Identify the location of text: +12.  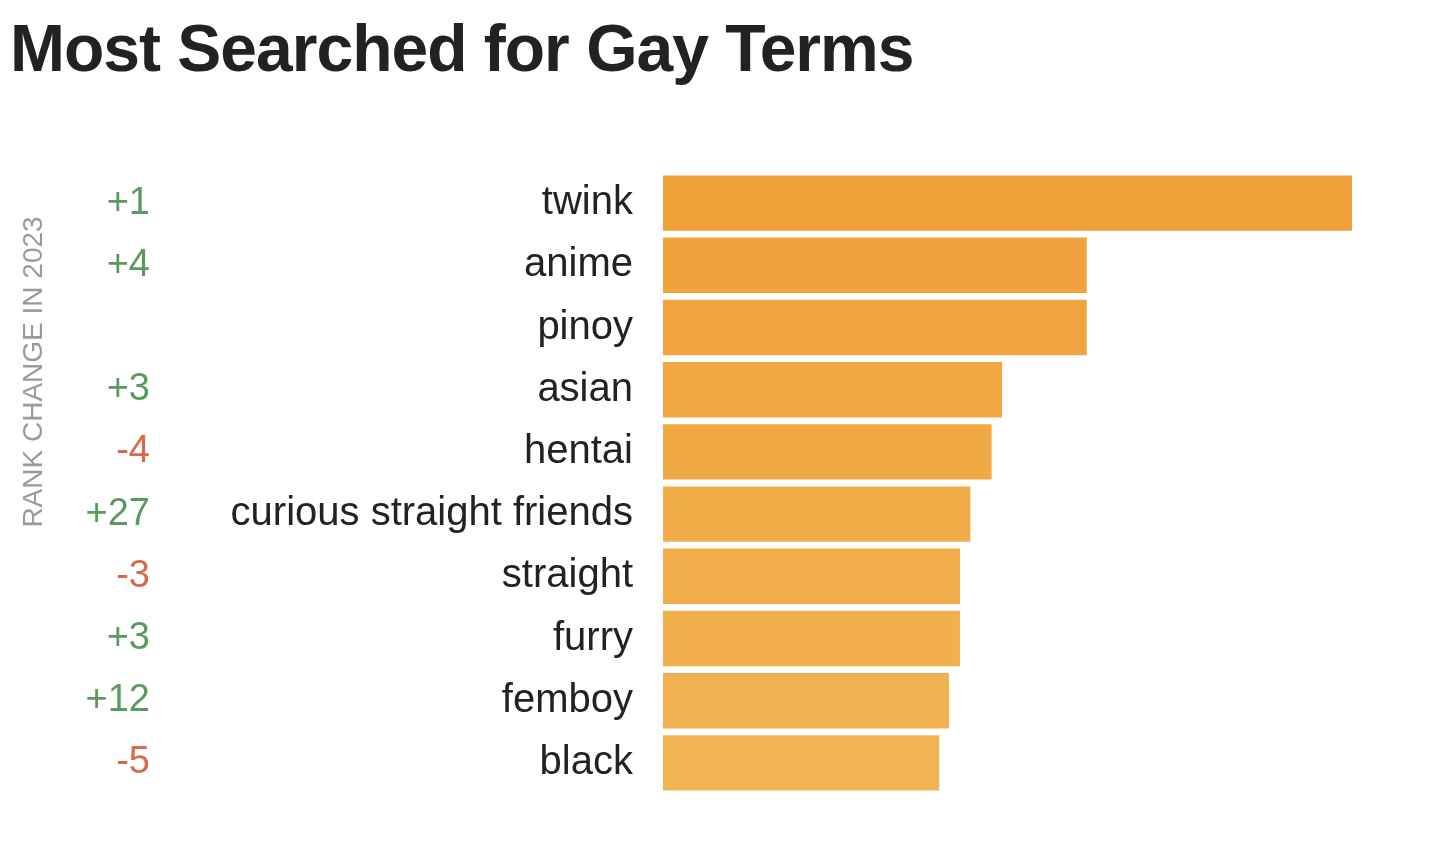
(117, 698).